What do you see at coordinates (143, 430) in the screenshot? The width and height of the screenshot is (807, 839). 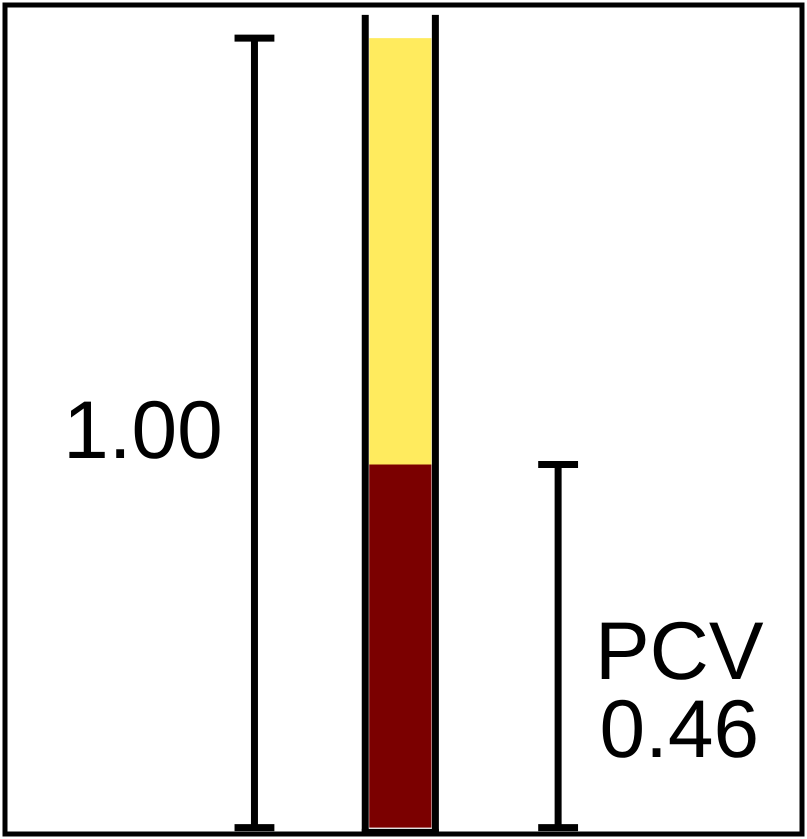 I see `text: 1.00` at bounding box center [143, 430].